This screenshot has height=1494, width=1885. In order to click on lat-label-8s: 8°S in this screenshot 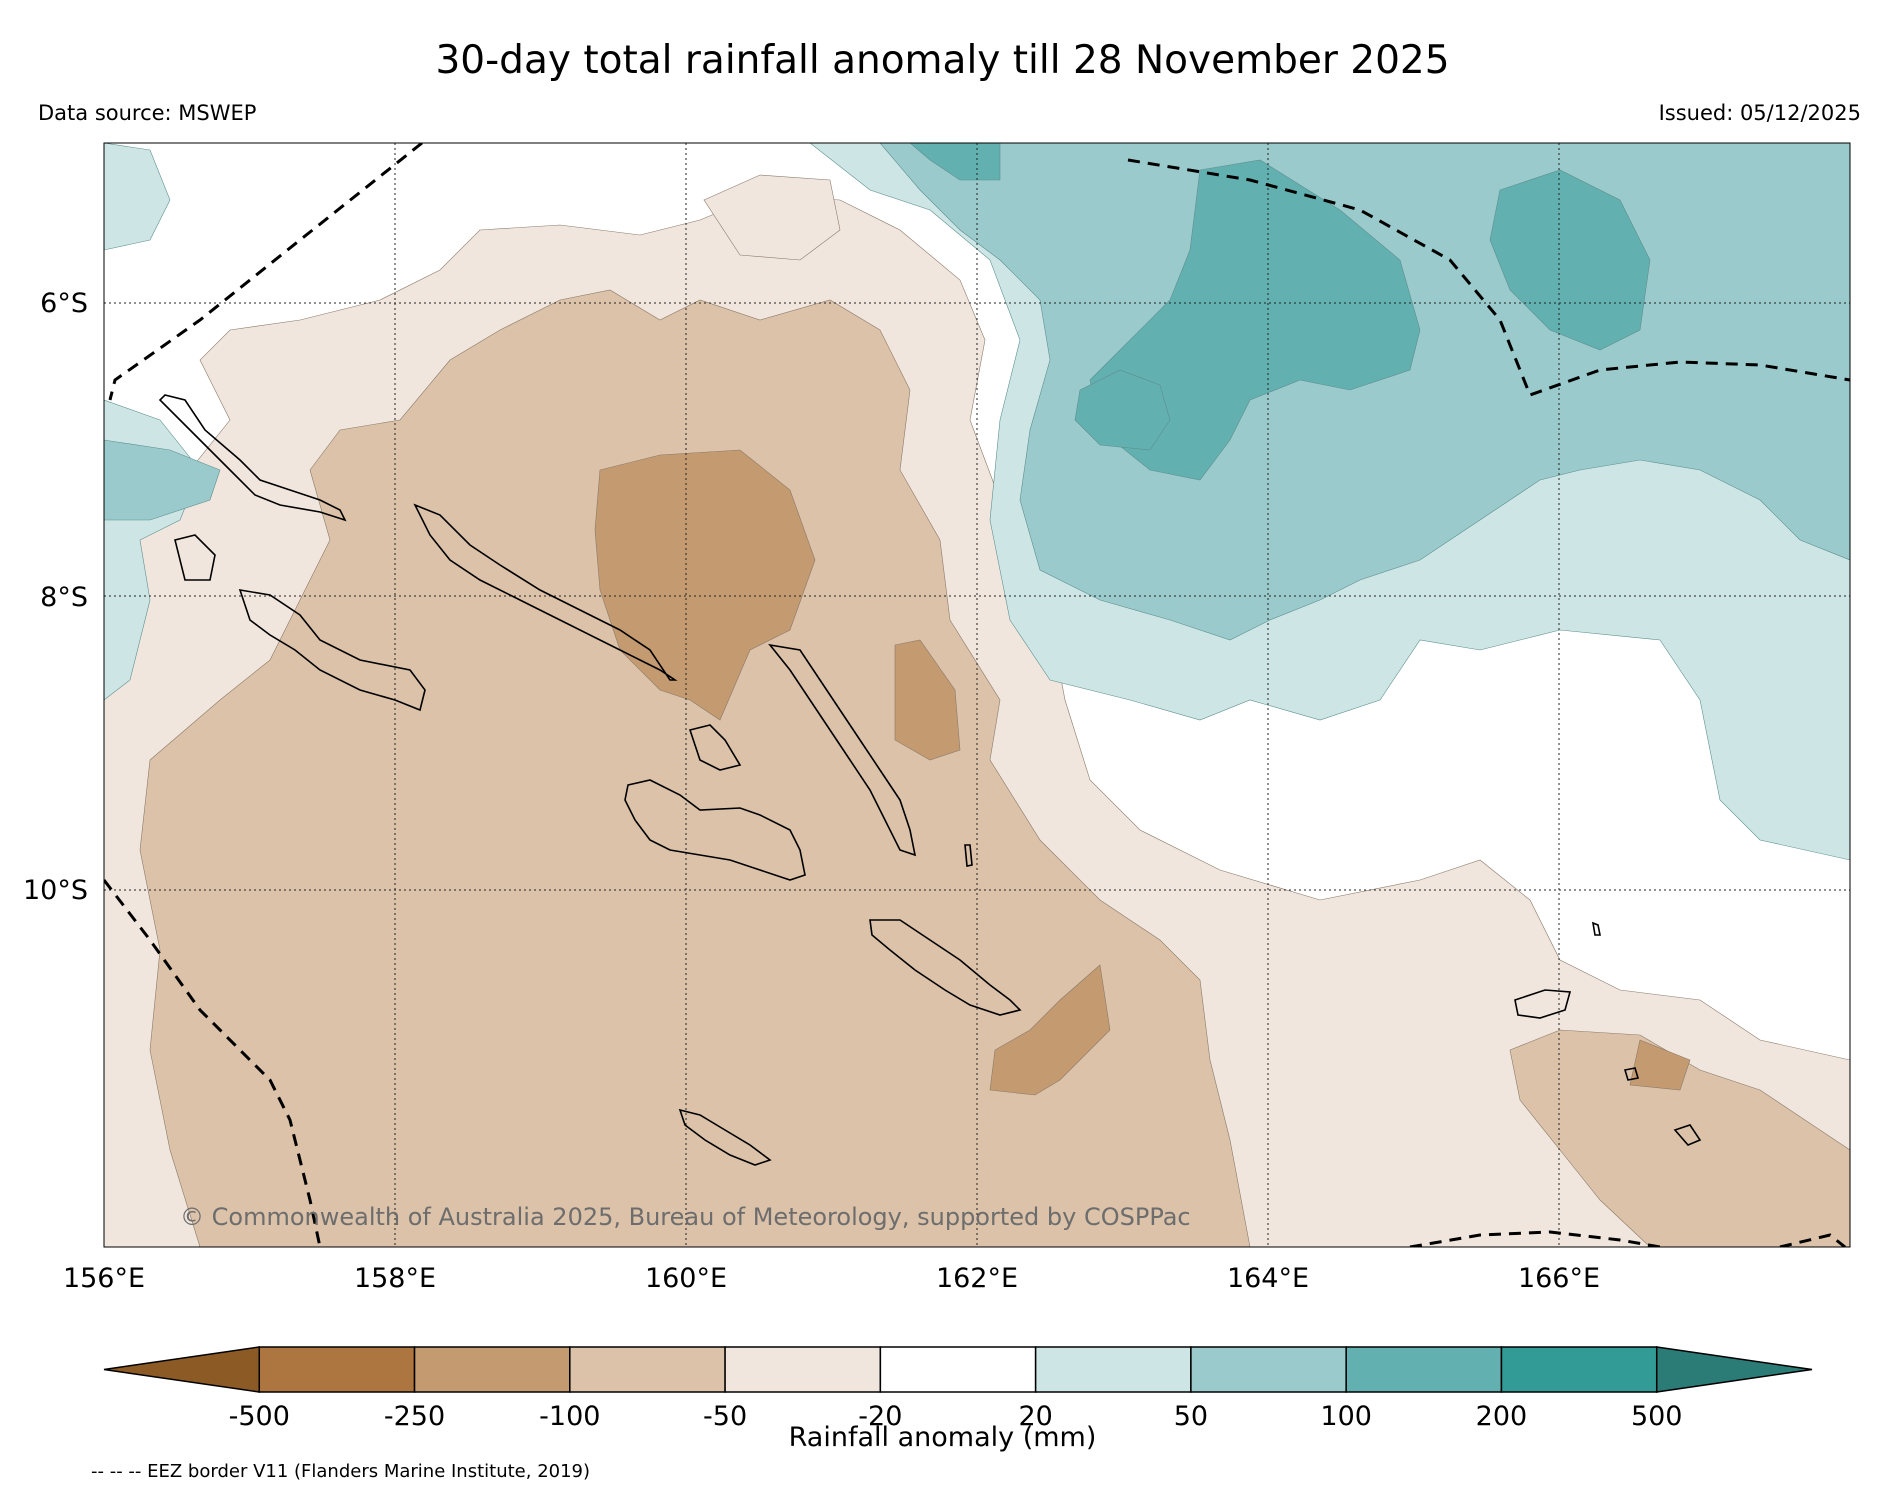, I will do `click(64, 597)`.